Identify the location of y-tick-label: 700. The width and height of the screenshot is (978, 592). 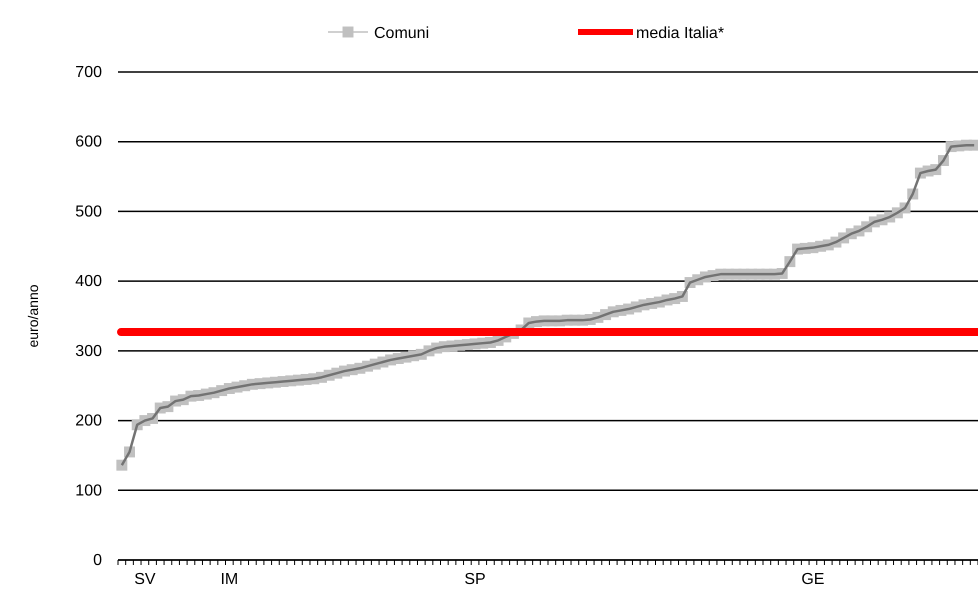
(88, 72).